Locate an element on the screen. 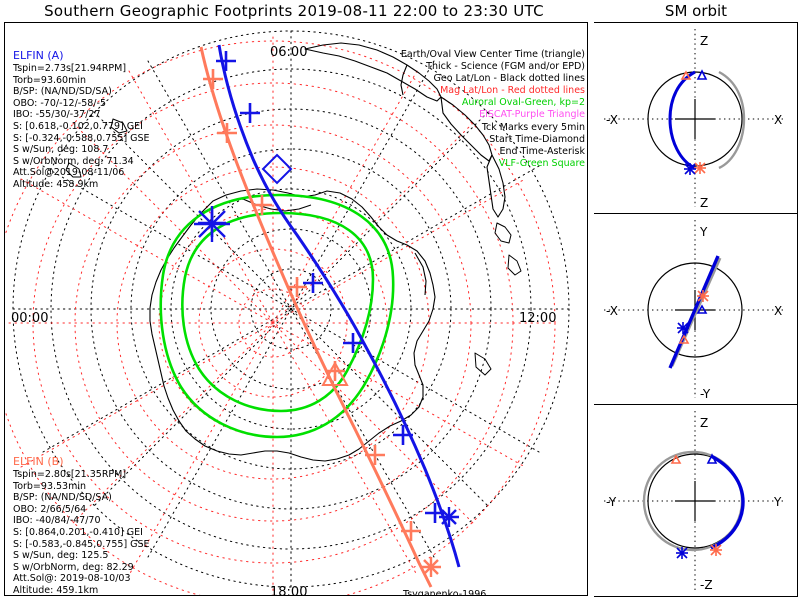 The width and height of the screenshot is (800, 600). elfin-b-center-triangle is located at coordinates (335, 373).